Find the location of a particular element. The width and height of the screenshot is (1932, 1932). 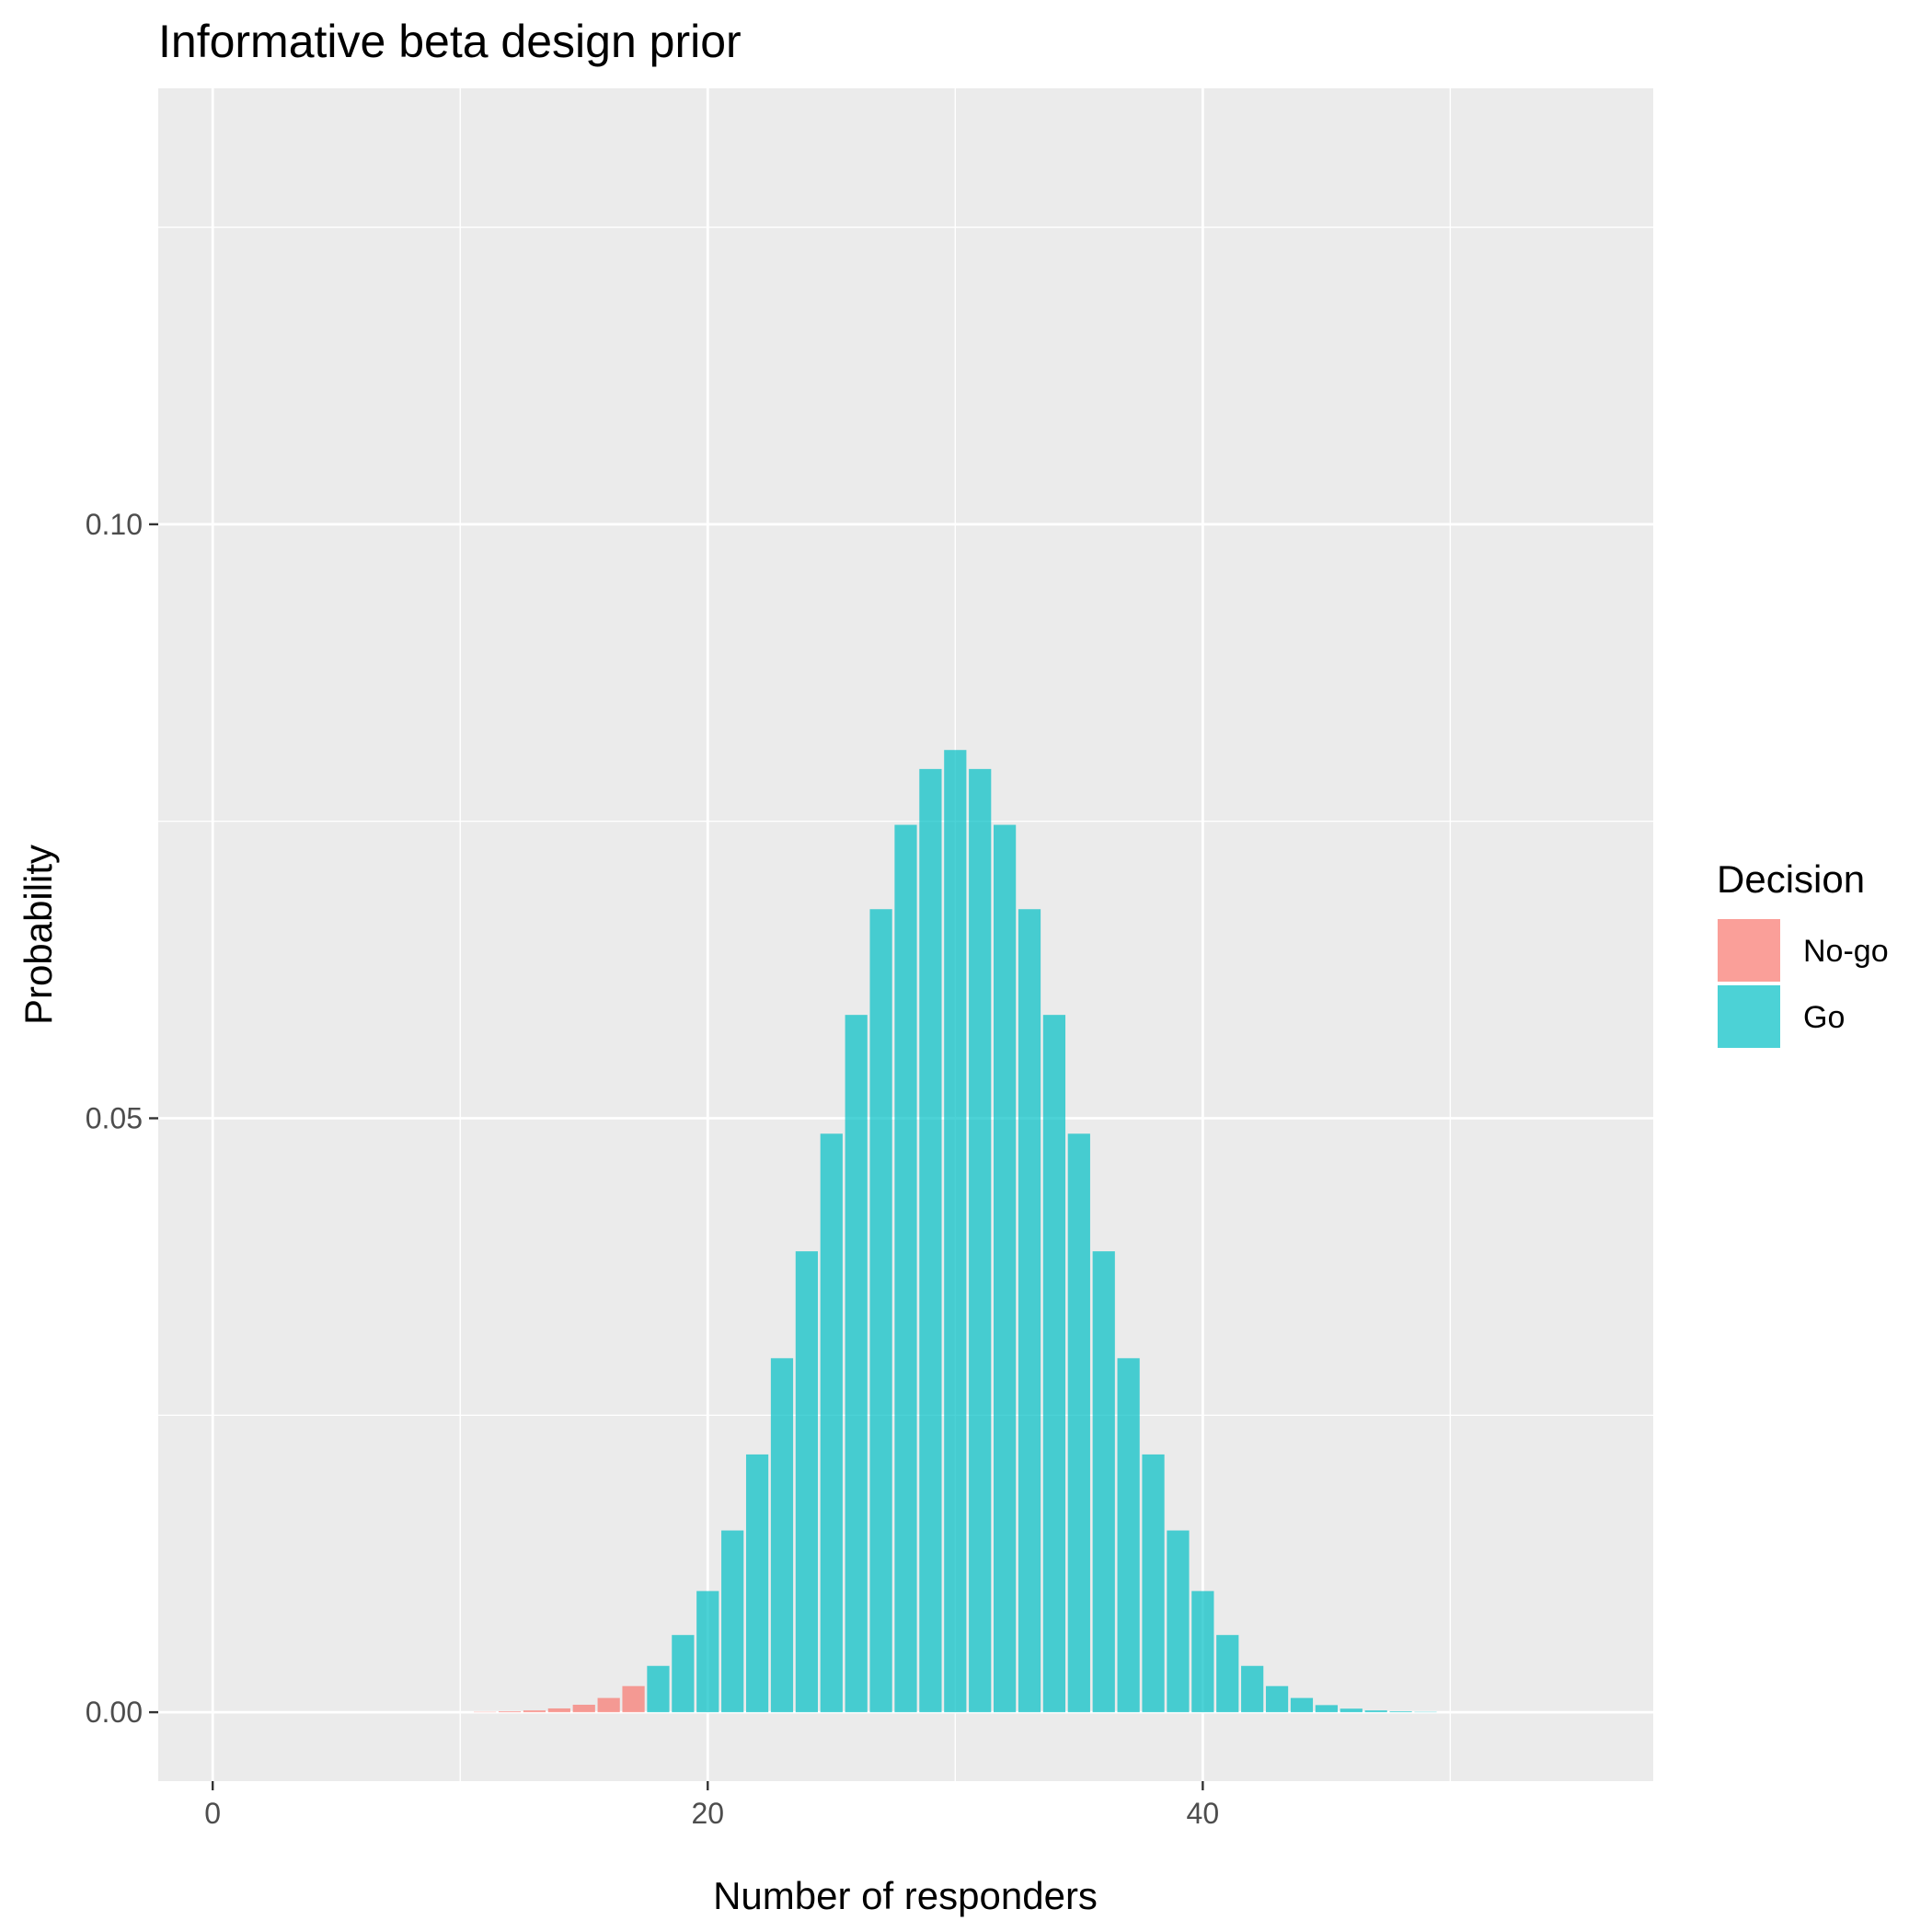

y-tick-label: 0.10 is located at coordinates (114, 524).